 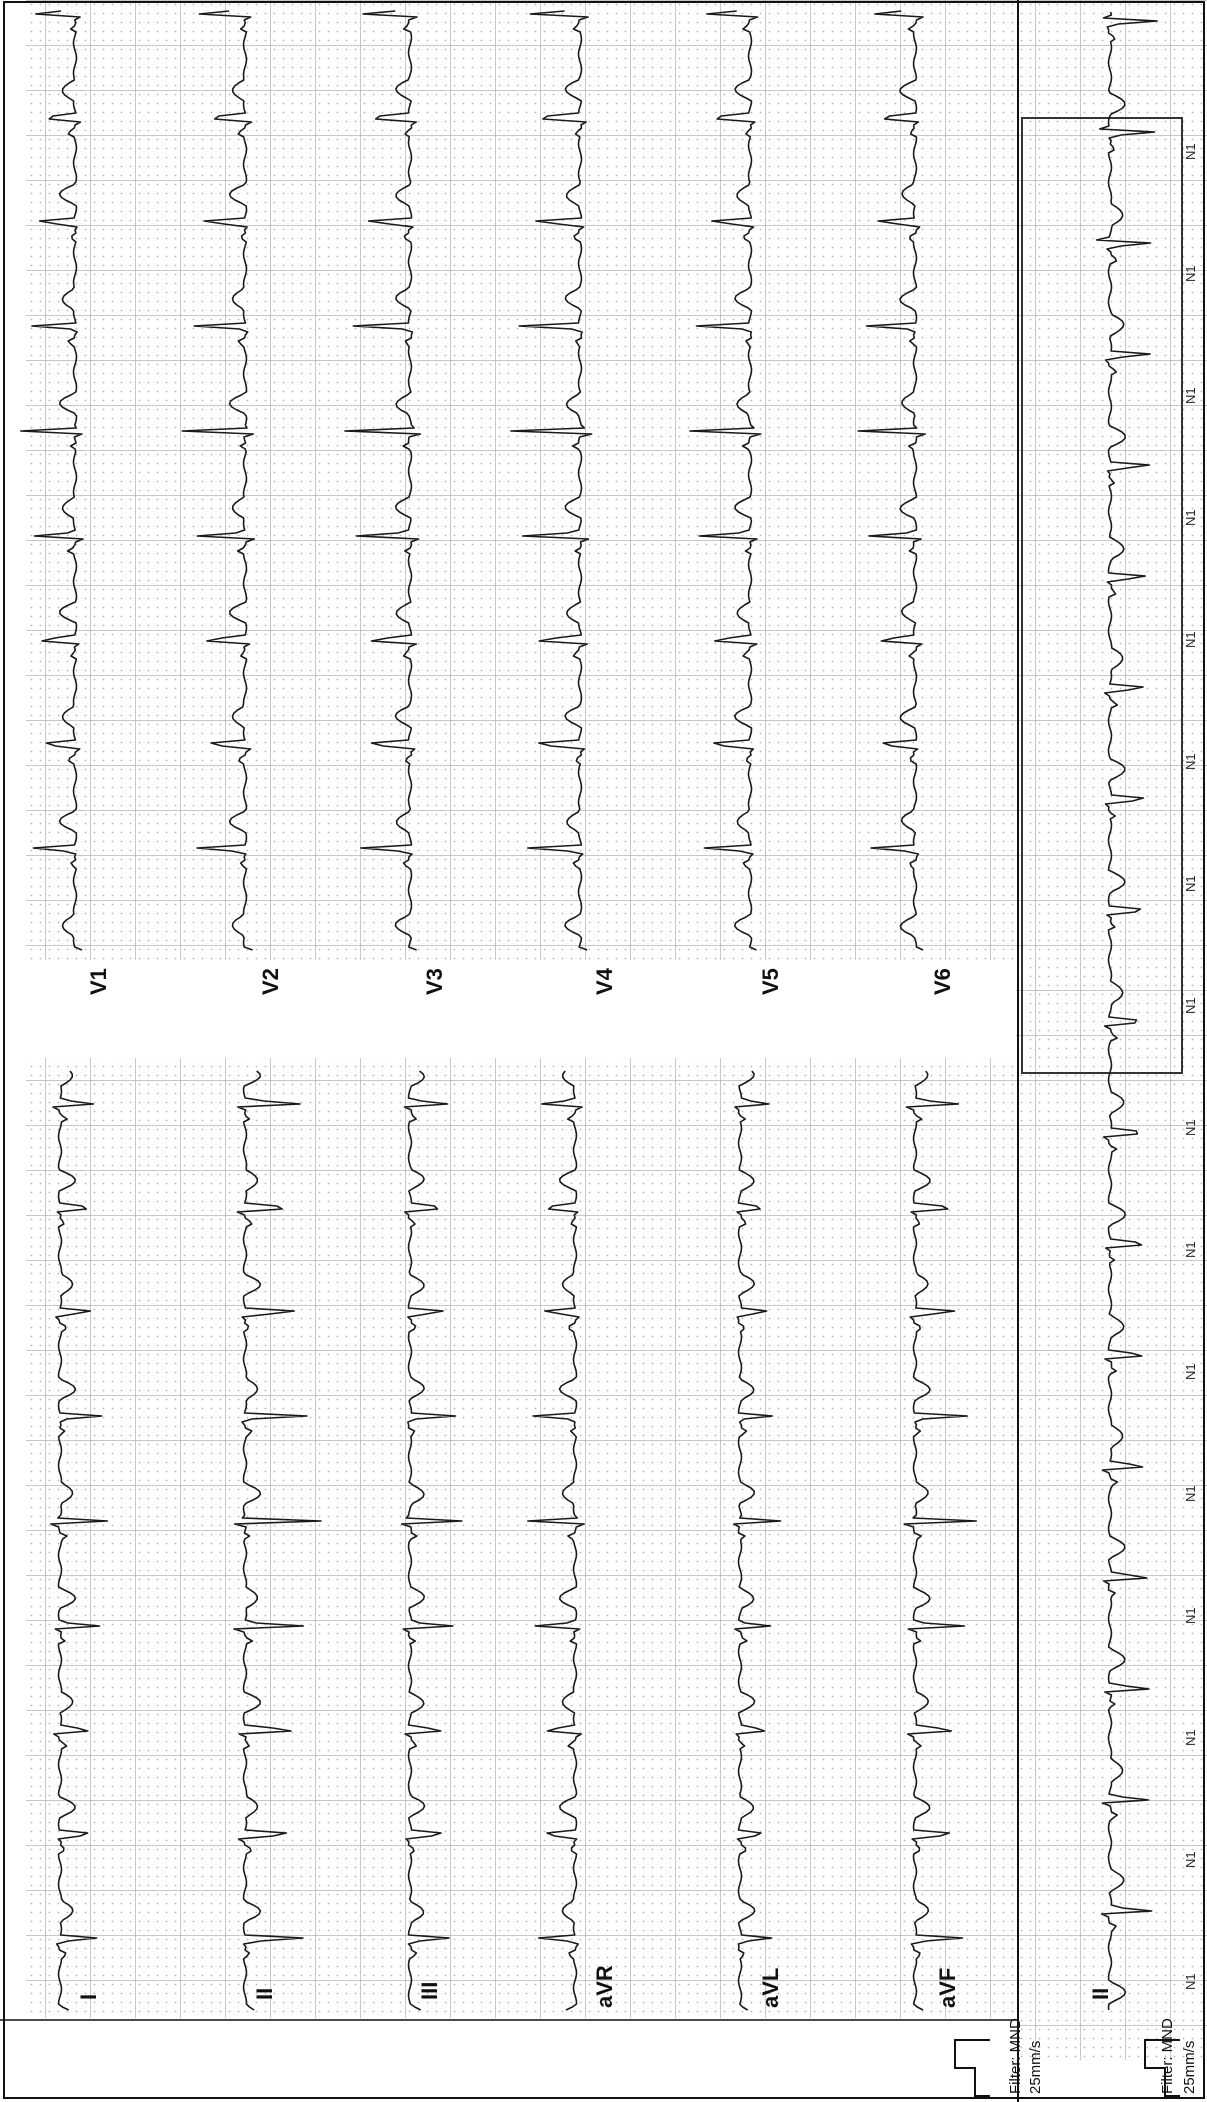 What do you see at coordinates (1035, 2067) in the screenshot?
I see `speed-label-top: 25mm/s` at bounding box center [1035, 2067].